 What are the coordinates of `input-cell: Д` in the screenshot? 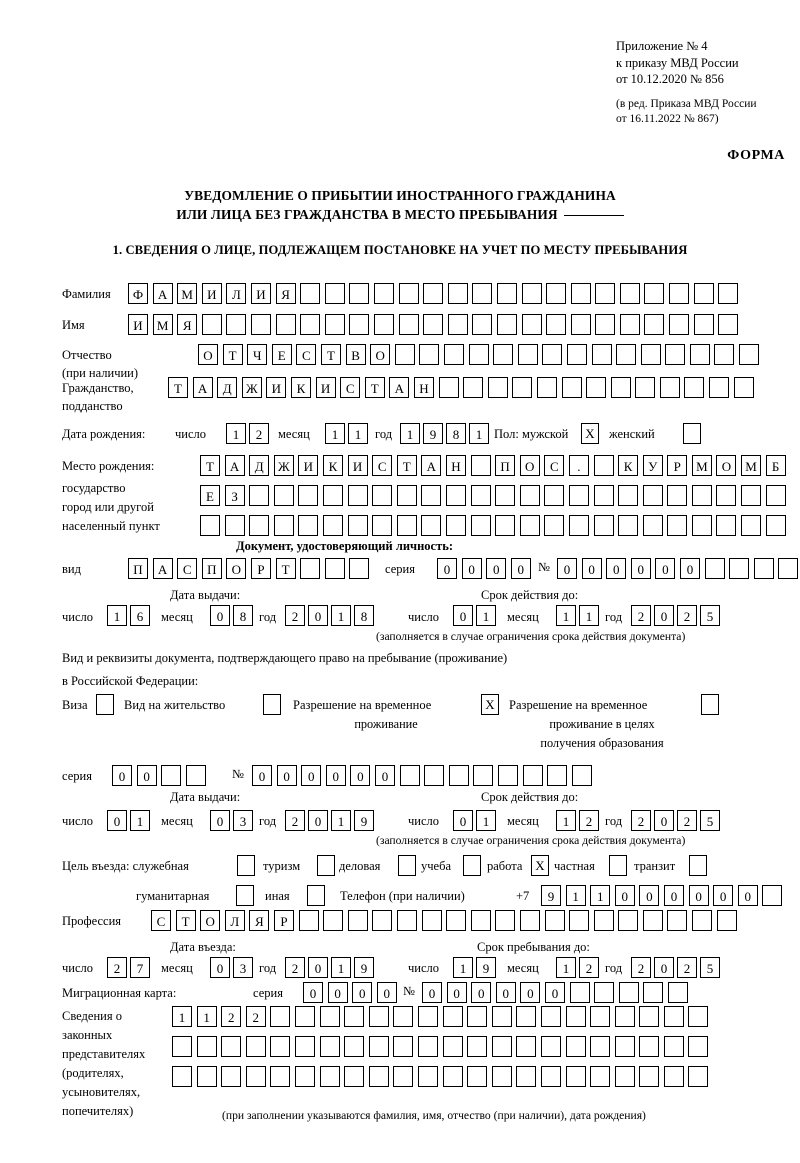 It's located at (259, 465).